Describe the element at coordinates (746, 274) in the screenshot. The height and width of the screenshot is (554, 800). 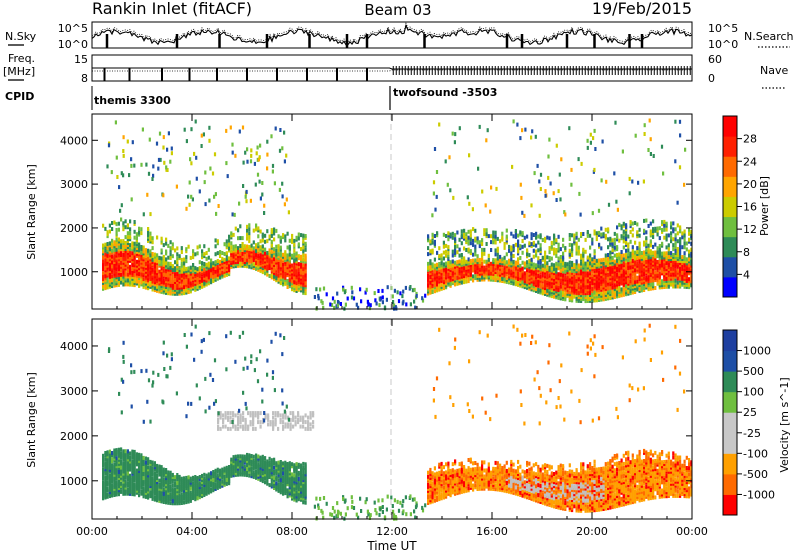
I see `colorbar-tick-label: 4` at that location.